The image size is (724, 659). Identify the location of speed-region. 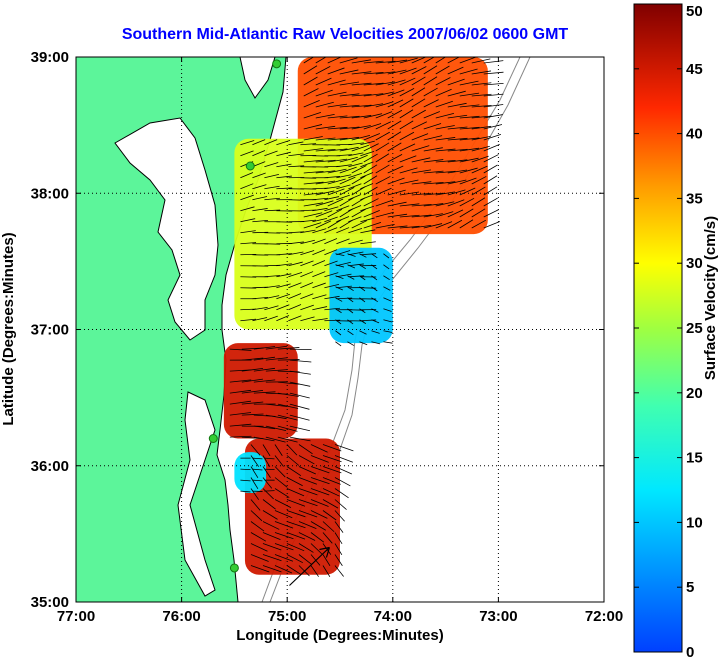
(292, 506).